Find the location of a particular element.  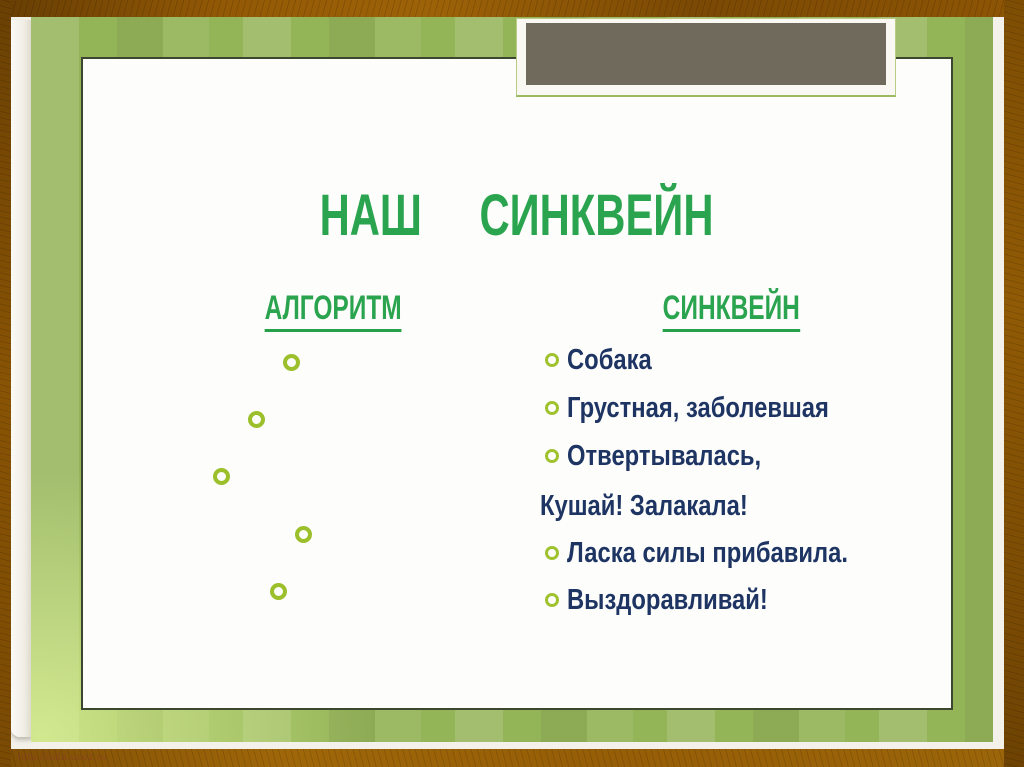

list-item-text: Грустная, заболевшая is located at coordinates (698, 408).